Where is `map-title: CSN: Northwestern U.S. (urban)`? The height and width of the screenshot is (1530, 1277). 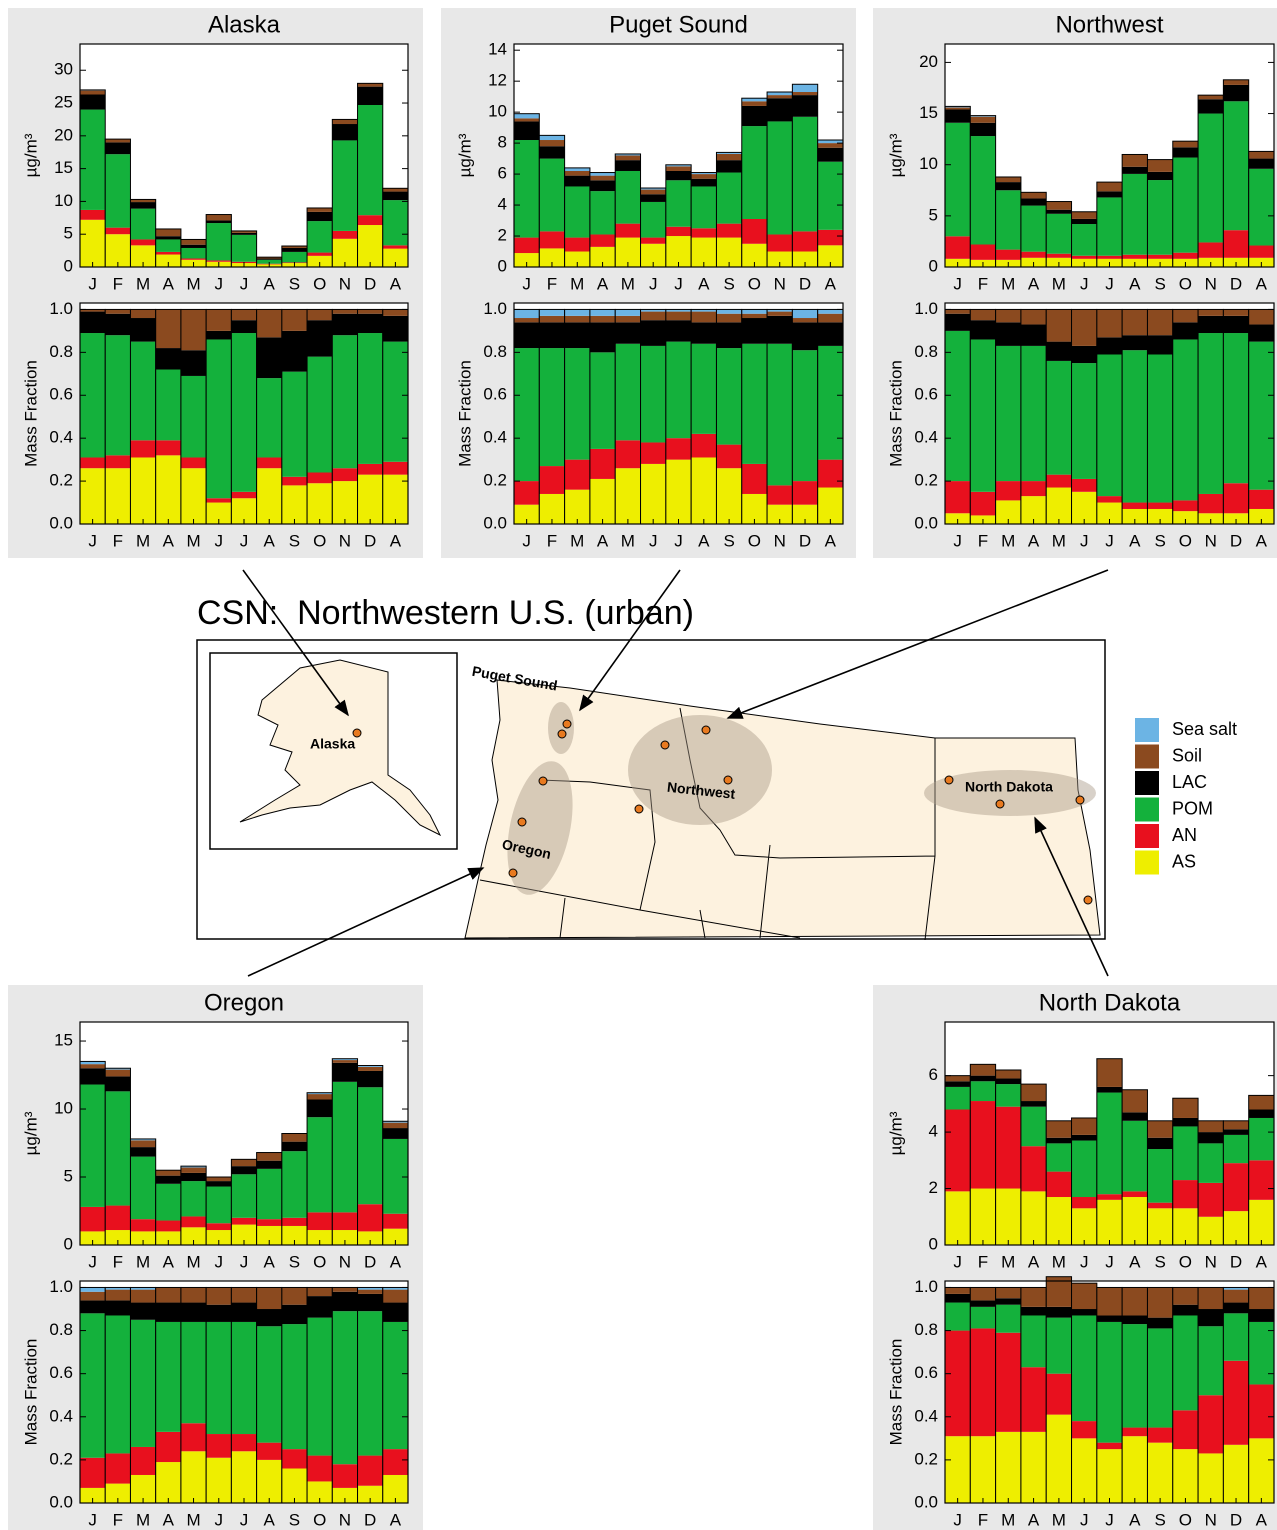
map-title: CSN: Northwestern U.S. (urban) is located at coordinates (445, 613).